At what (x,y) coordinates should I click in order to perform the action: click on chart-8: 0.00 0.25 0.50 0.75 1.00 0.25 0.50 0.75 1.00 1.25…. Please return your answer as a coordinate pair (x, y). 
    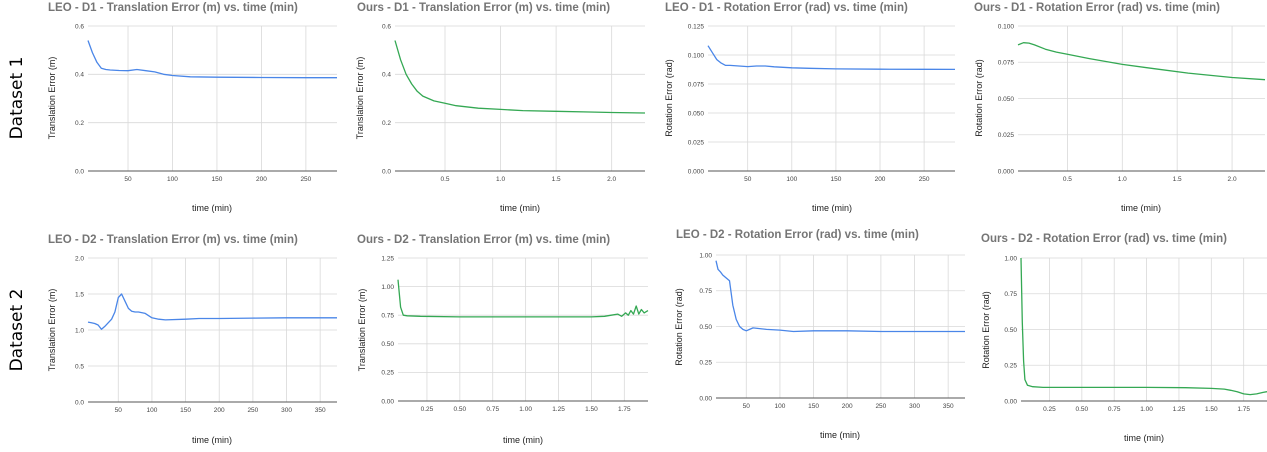
    Looking at the image, I should click on (1124, 338).